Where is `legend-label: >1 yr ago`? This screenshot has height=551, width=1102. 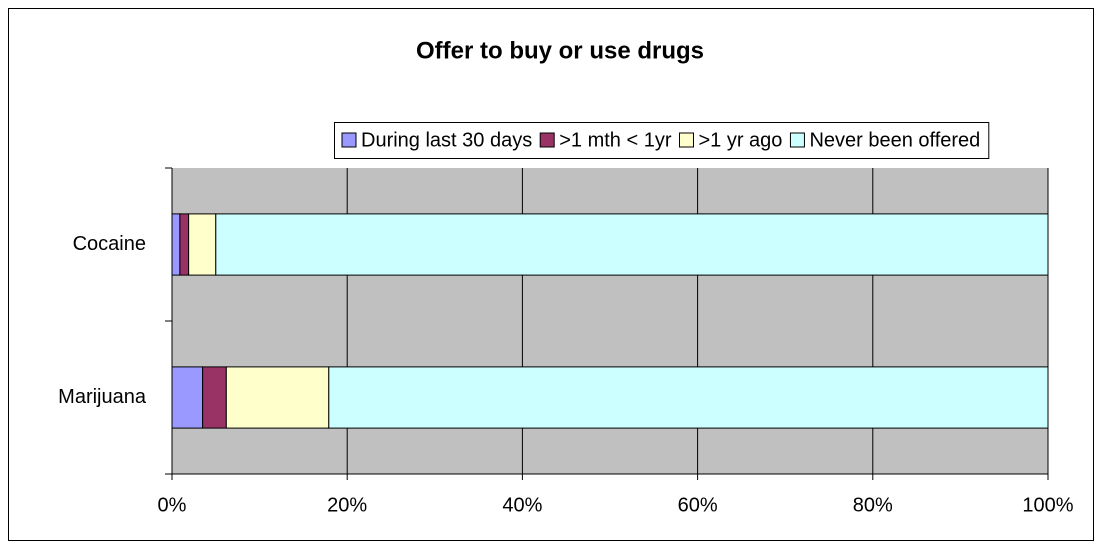 legend-label: >1 yr ago is located at coordinates (740, 140).